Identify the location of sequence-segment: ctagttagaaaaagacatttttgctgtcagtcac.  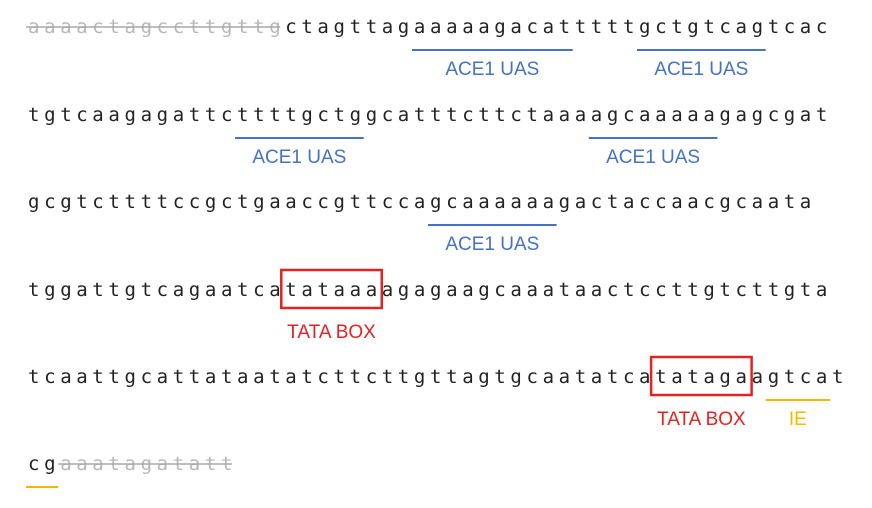
(556, 27).